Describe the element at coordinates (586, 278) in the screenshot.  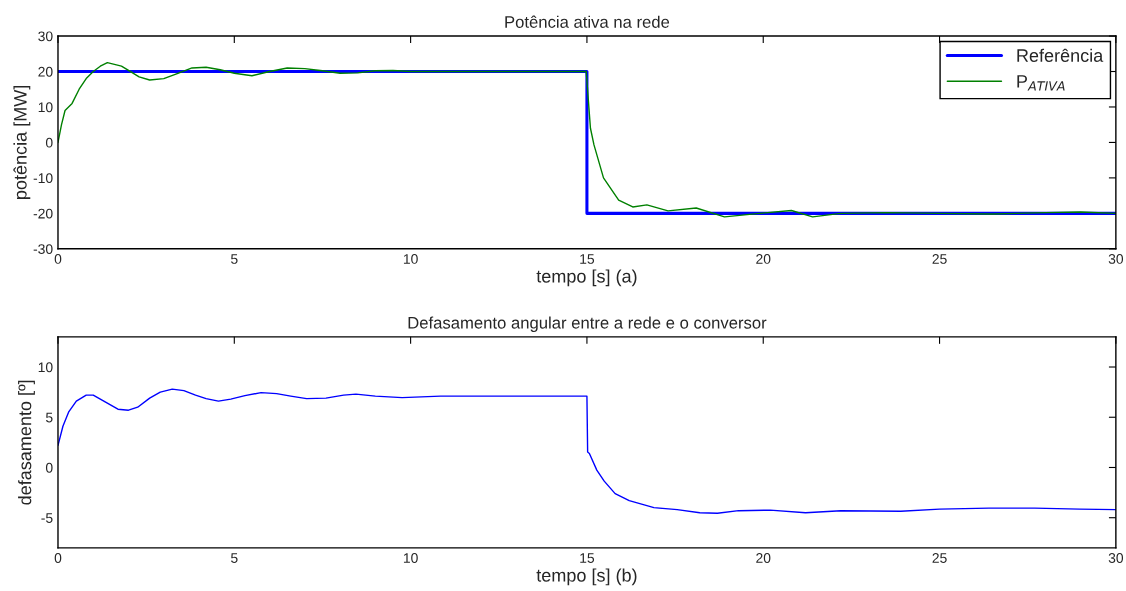
I see `x-axis-title: tempo [s] (a)` at that location.